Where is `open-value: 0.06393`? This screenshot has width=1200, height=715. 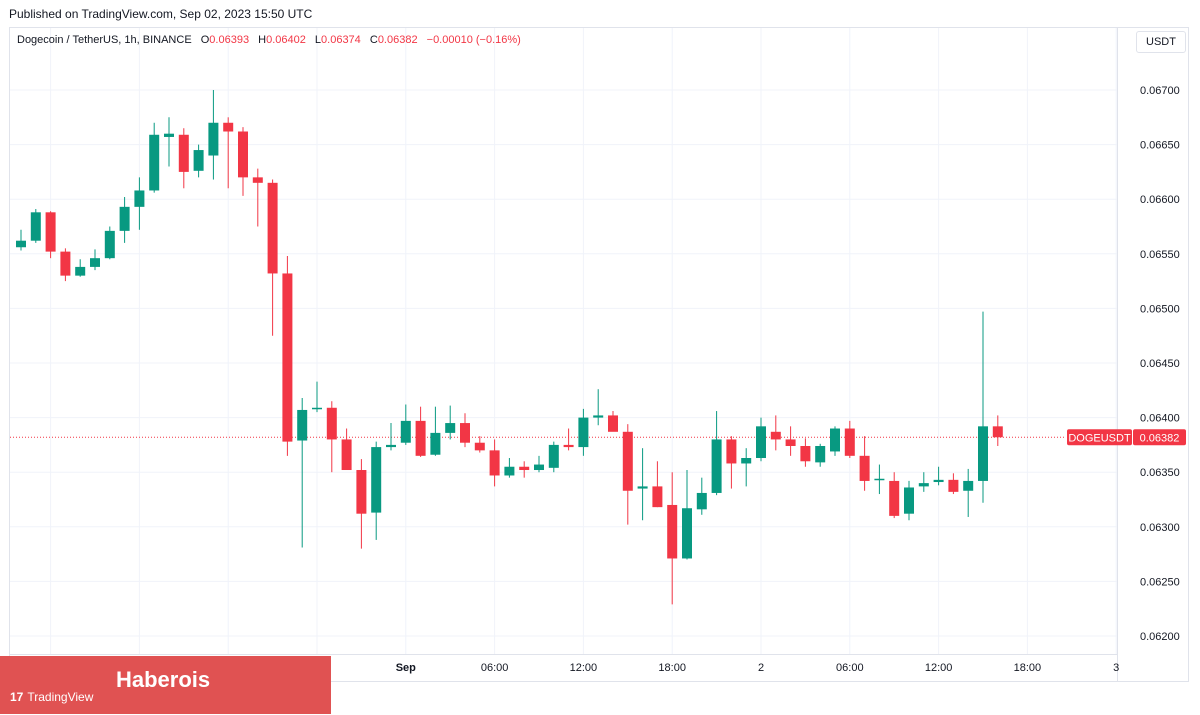 open-value: 0.06393 is located at coordinates (229, 40).